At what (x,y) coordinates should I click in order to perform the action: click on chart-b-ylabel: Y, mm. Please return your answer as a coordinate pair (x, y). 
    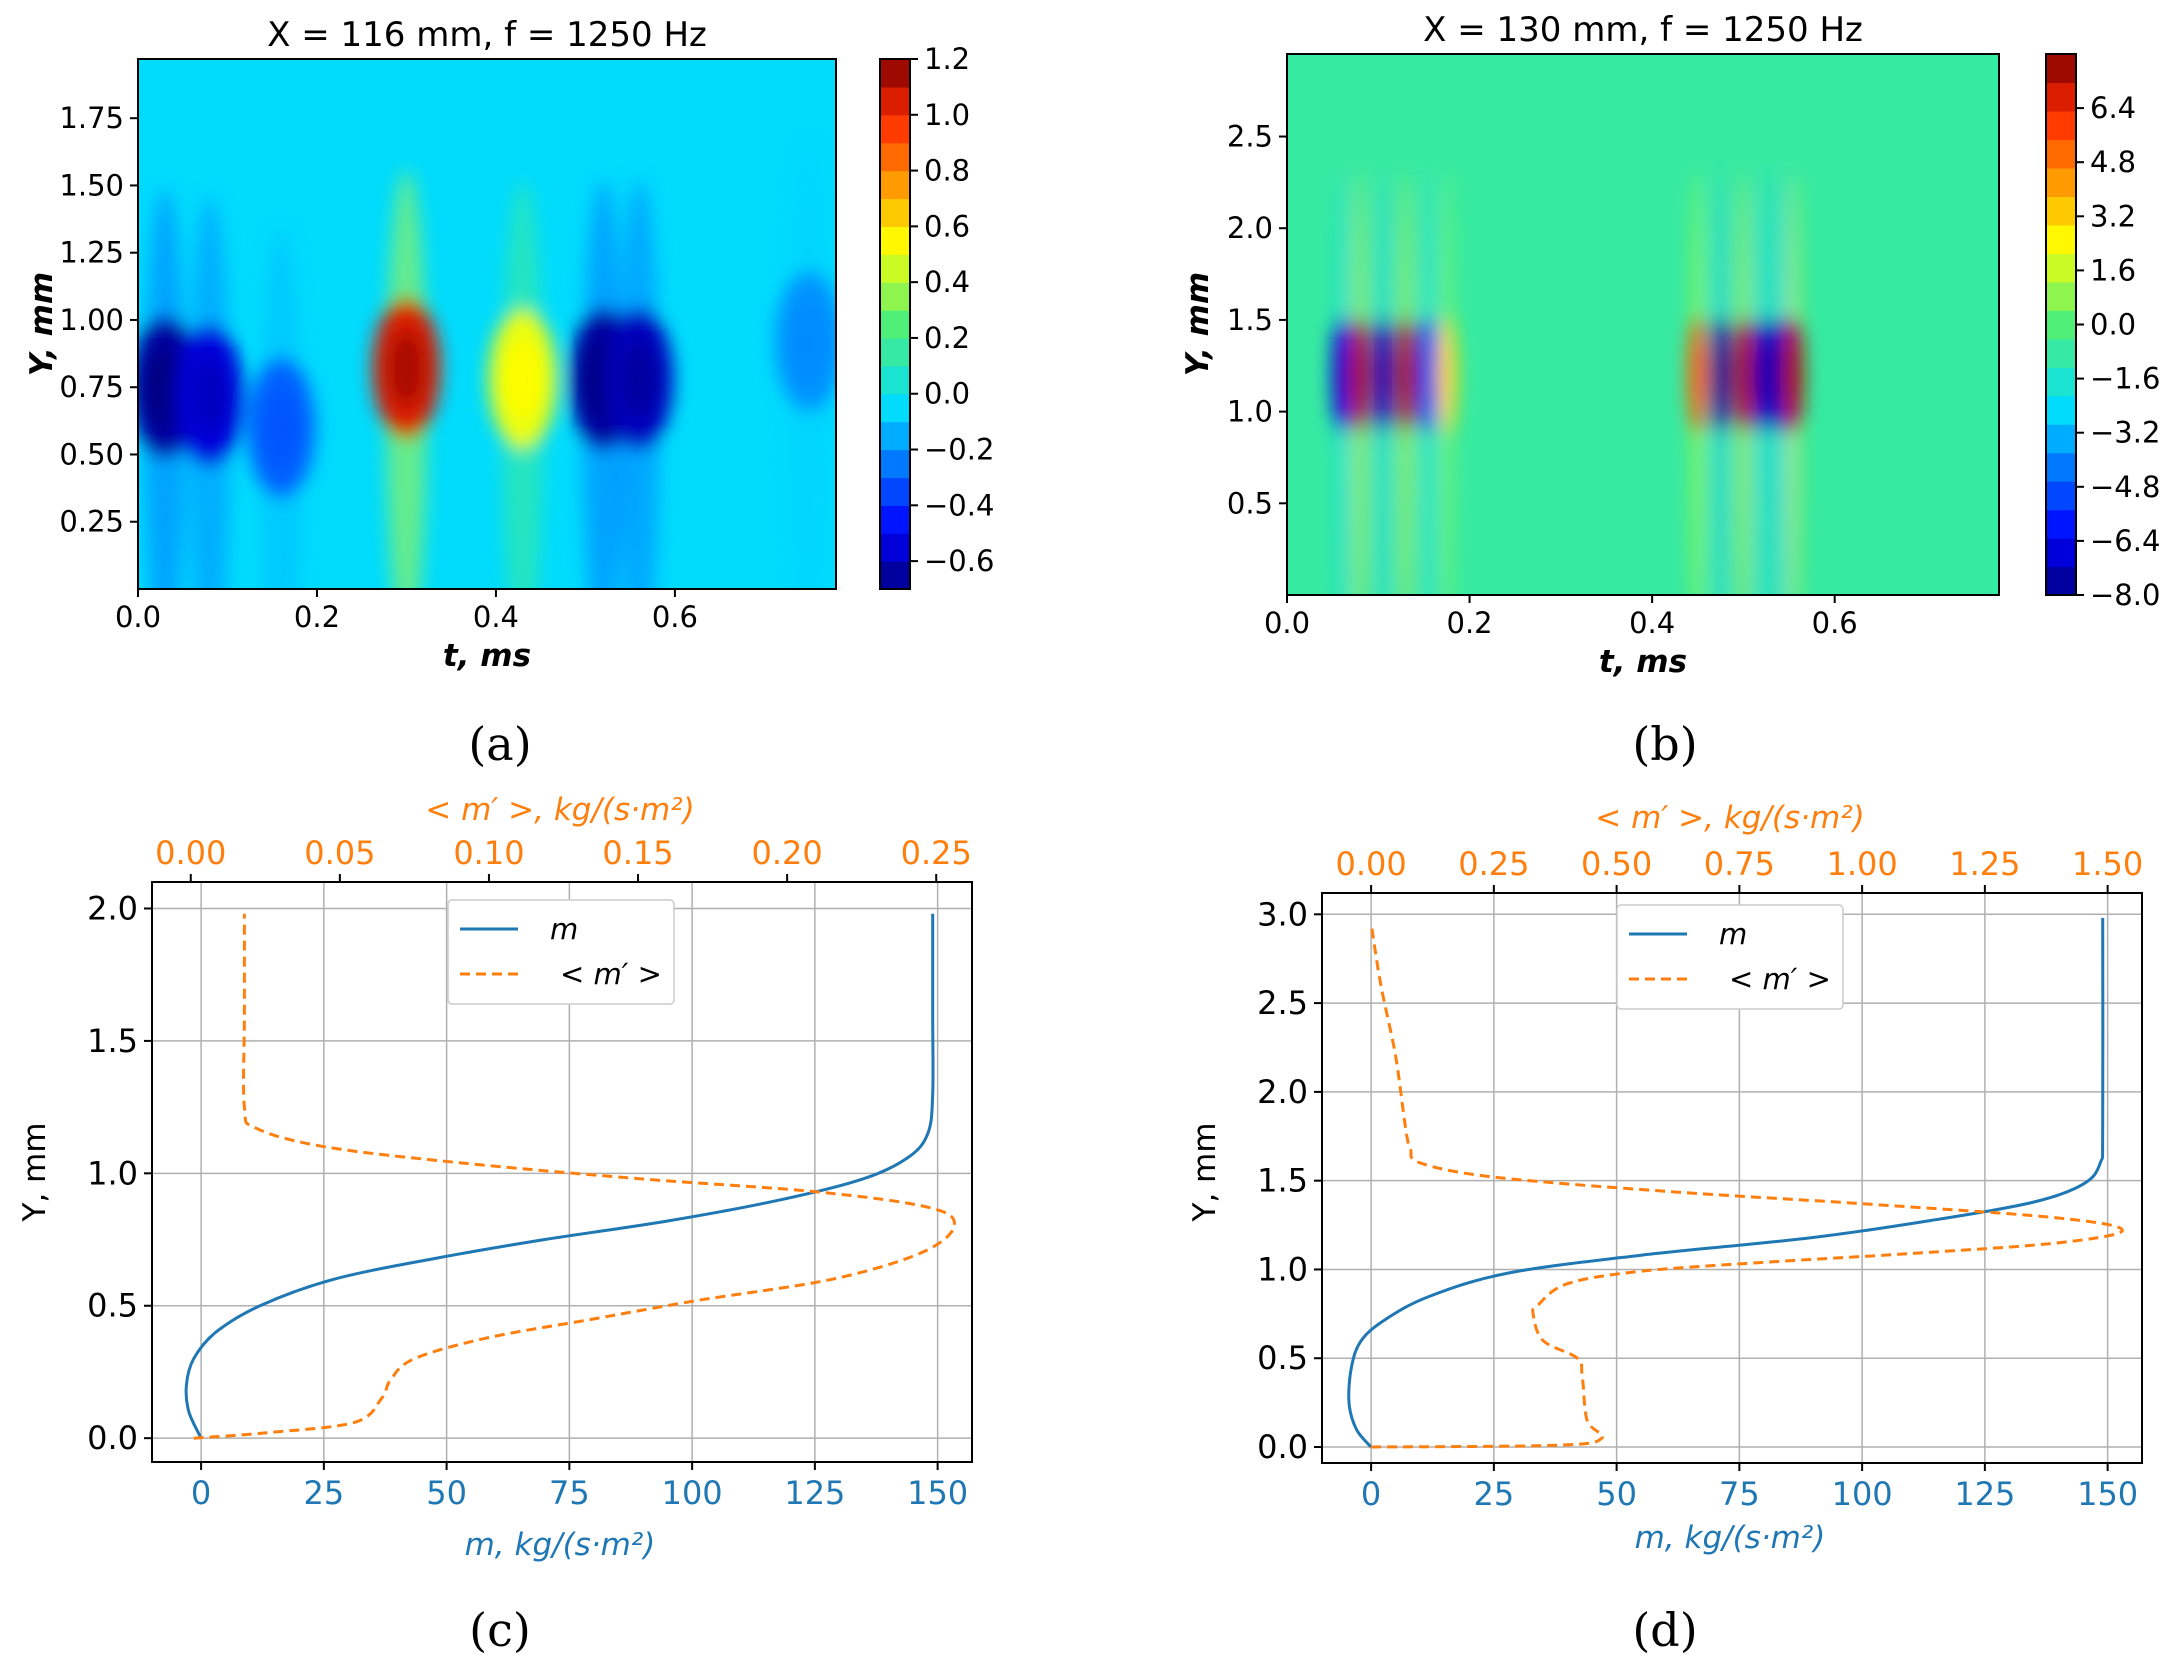
    Looking at the image, I should click on (1198, 324).